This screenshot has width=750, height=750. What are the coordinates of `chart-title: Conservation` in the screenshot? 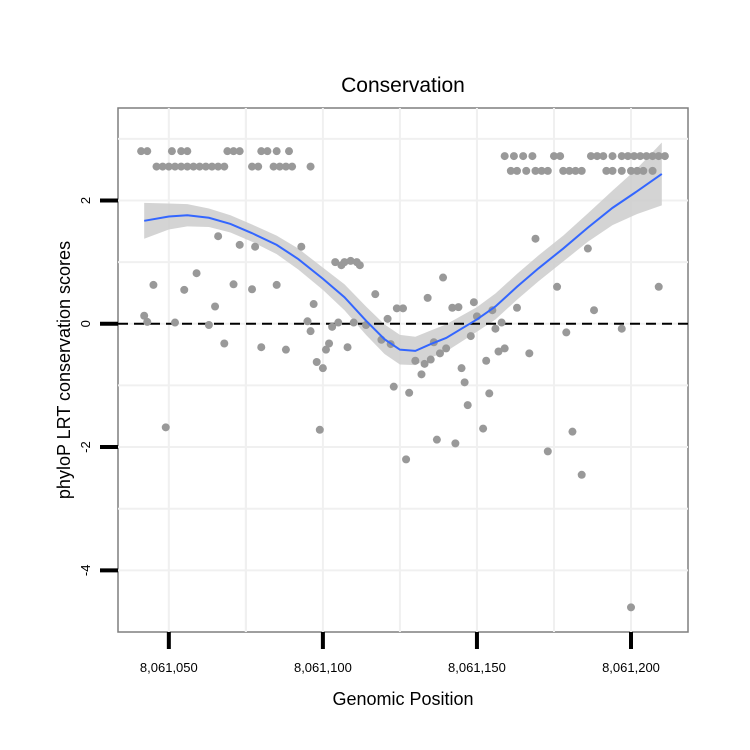 It's located at (403, 85).